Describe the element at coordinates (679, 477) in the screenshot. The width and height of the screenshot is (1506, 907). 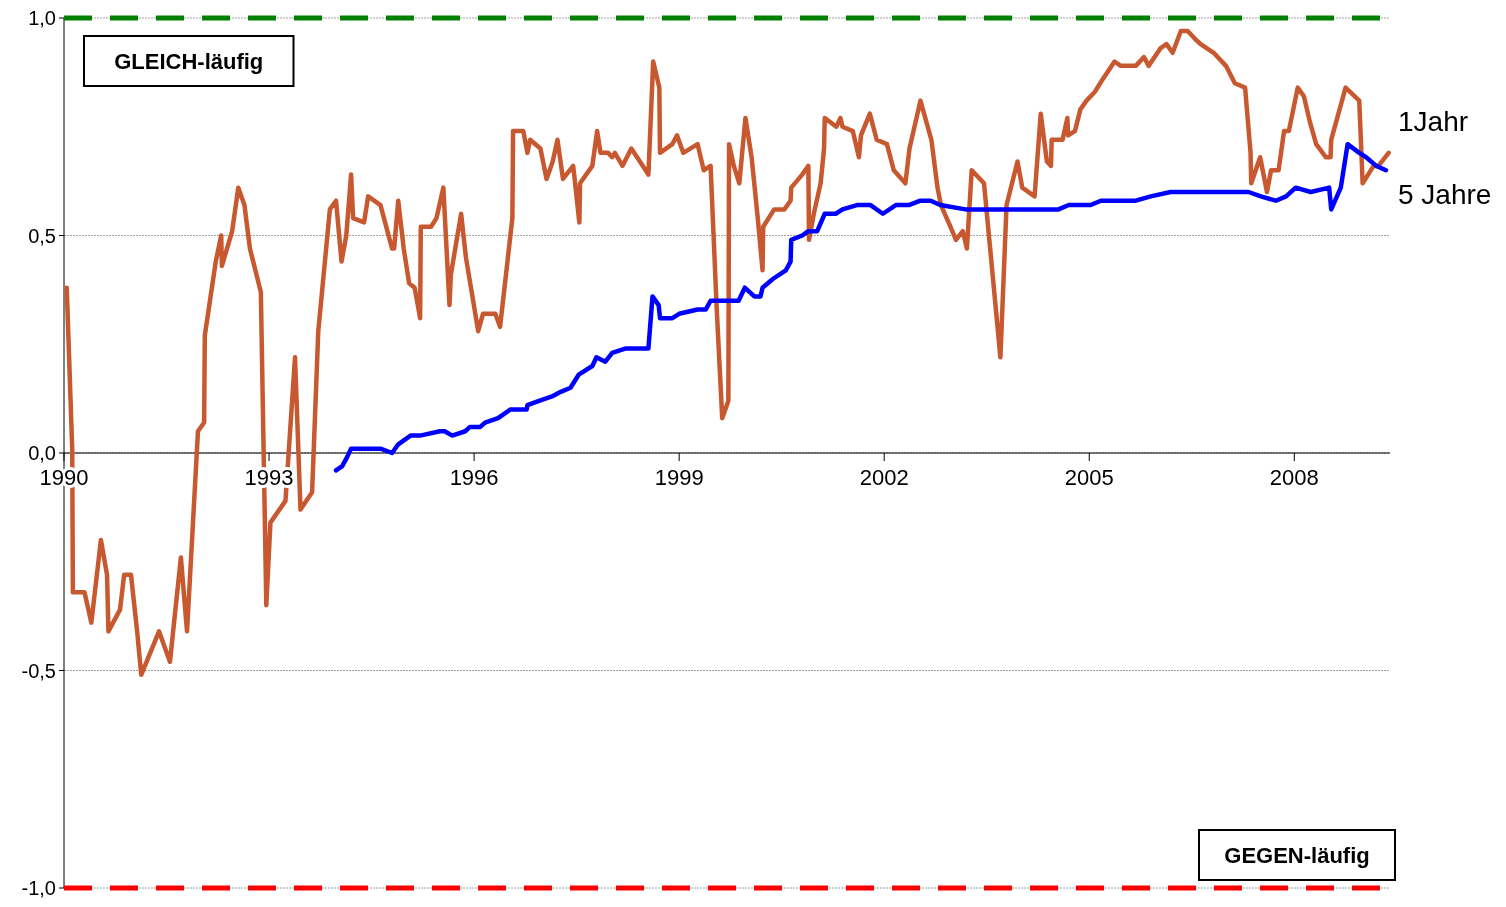
I see `x-tick-label: 1999` at that location.